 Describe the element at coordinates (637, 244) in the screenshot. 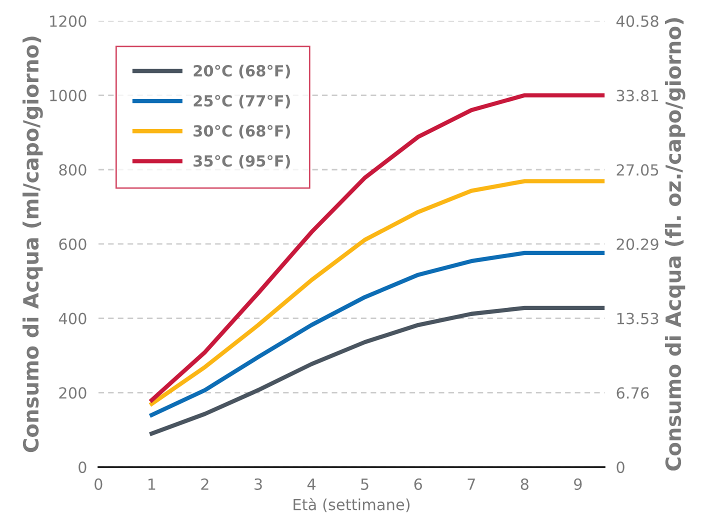

I see `y2-tick-label: 20.29` at that location.